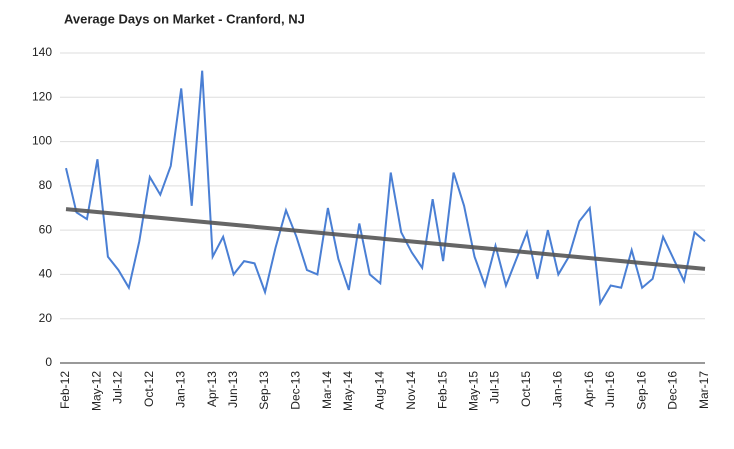 Image resolution: width=734 pixels, height=449 pixels. I want to click on y-tick-label: 80, so click(46, 185).